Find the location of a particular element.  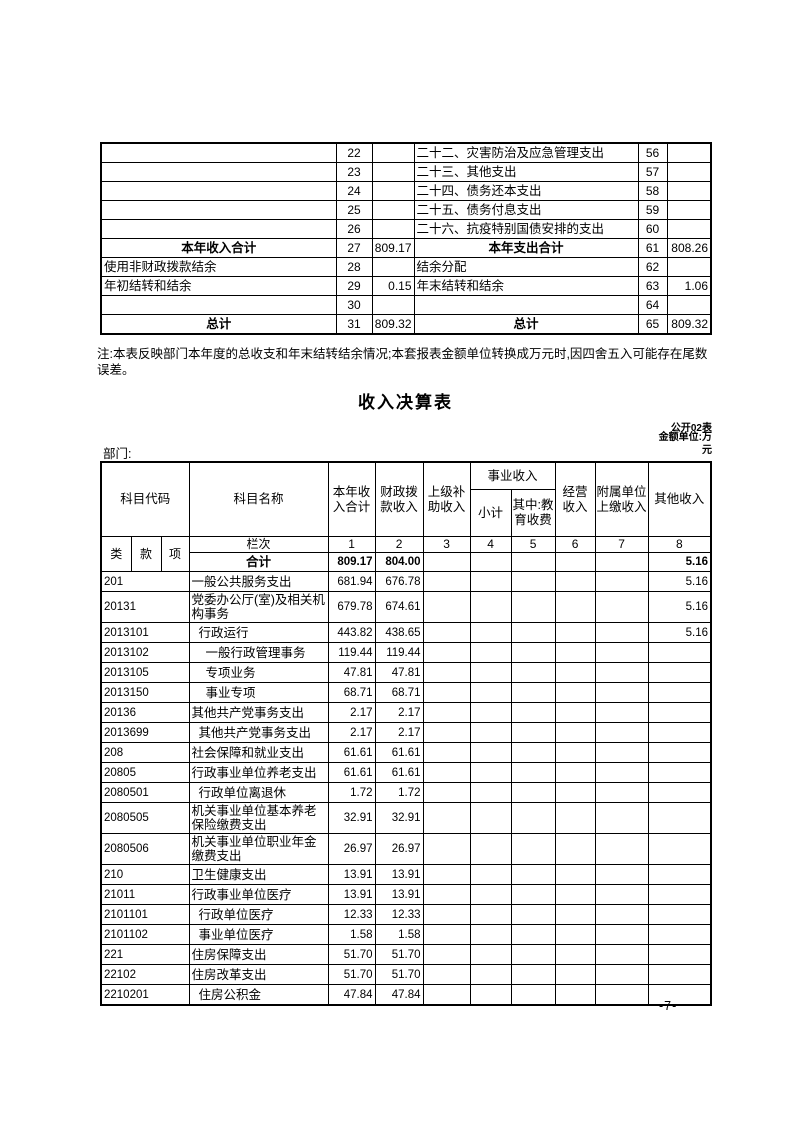

subject-name-cell: 住房公积金 is located at coordinates (258, 995).